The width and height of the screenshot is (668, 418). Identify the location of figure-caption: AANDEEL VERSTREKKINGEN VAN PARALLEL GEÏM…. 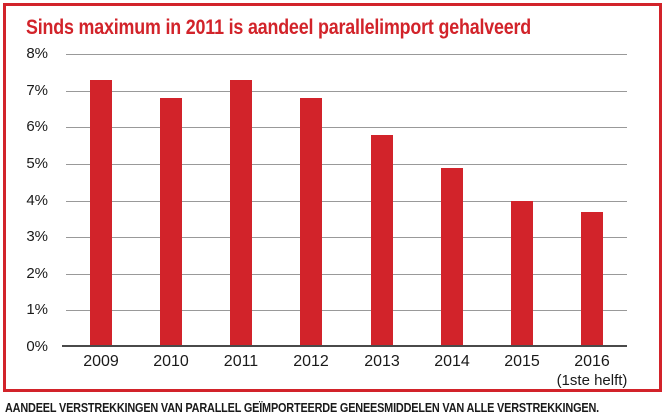
(302, 408).